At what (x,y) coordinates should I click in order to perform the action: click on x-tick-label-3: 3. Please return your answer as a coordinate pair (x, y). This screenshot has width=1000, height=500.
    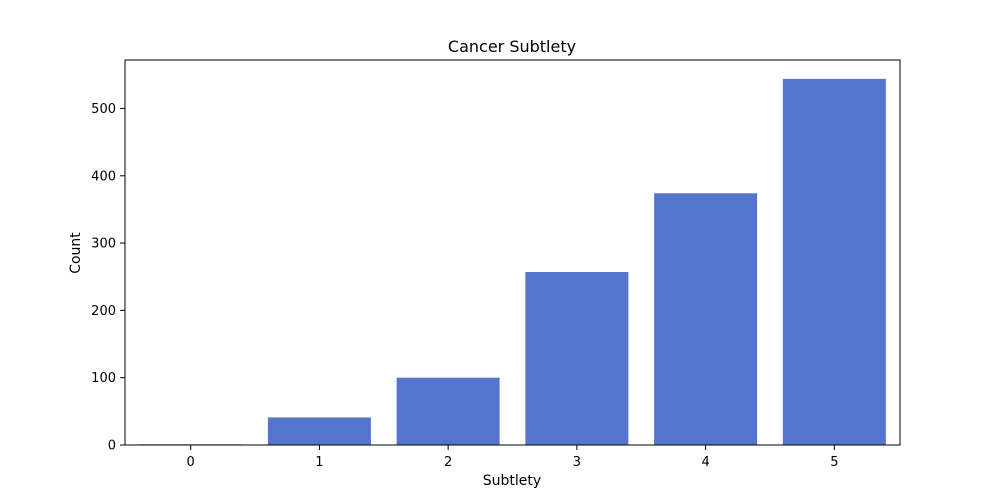
    Looking at the image, I should click on (577, 462).